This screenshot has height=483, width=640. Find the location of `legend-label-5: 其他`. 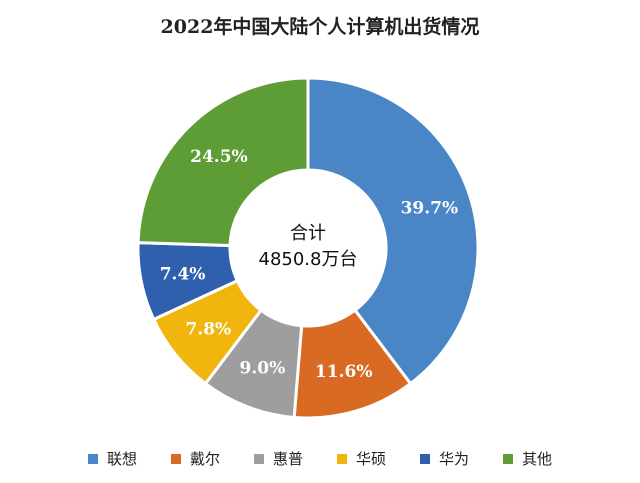

legend-label-5: 其他 is located at coordinates (537, 459).